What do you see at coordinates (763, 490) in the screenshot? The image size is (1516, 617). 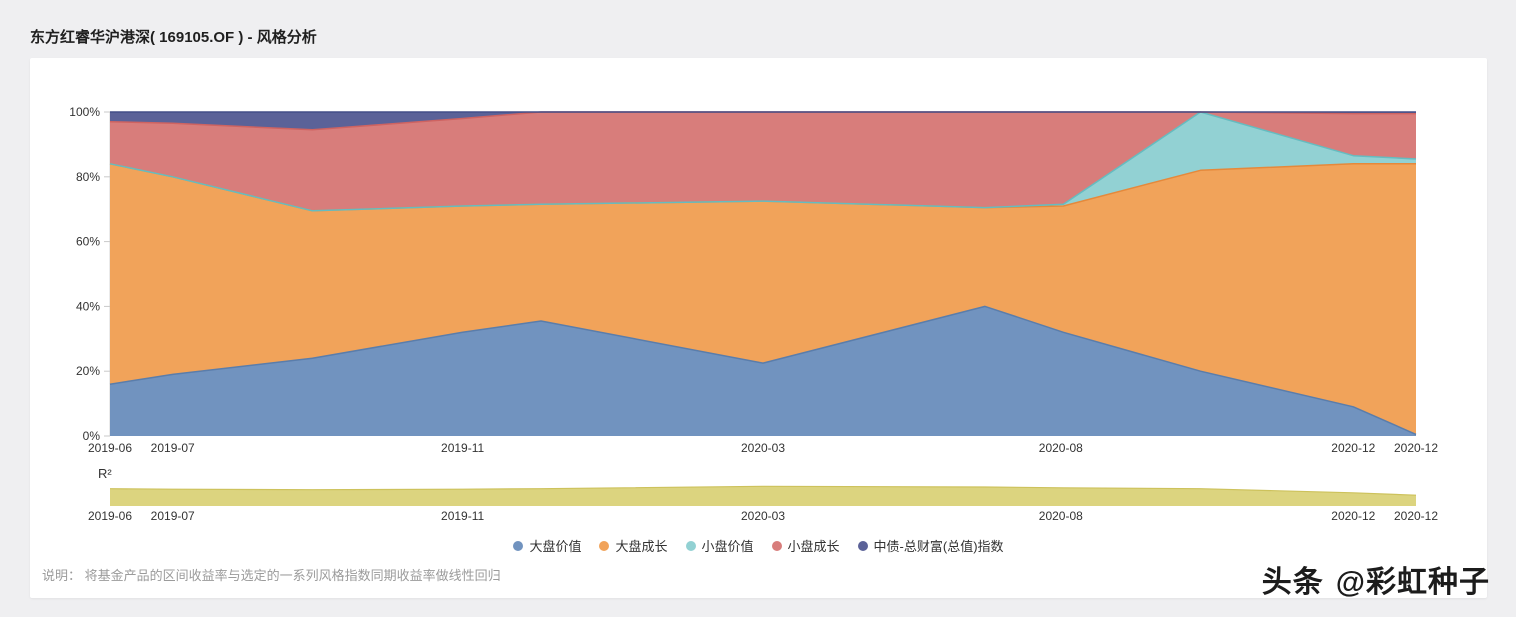 I see `r2-line` at bounding box center [763, 490].